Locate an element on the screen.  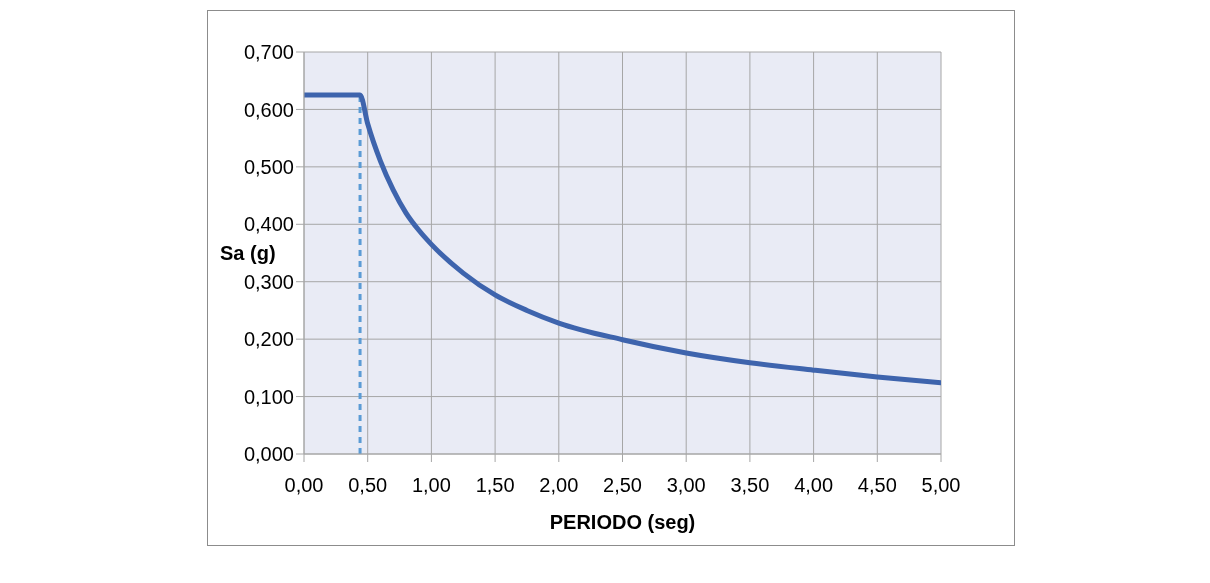
y-tick-label: 0,000 is located at coordinates (268, 454).